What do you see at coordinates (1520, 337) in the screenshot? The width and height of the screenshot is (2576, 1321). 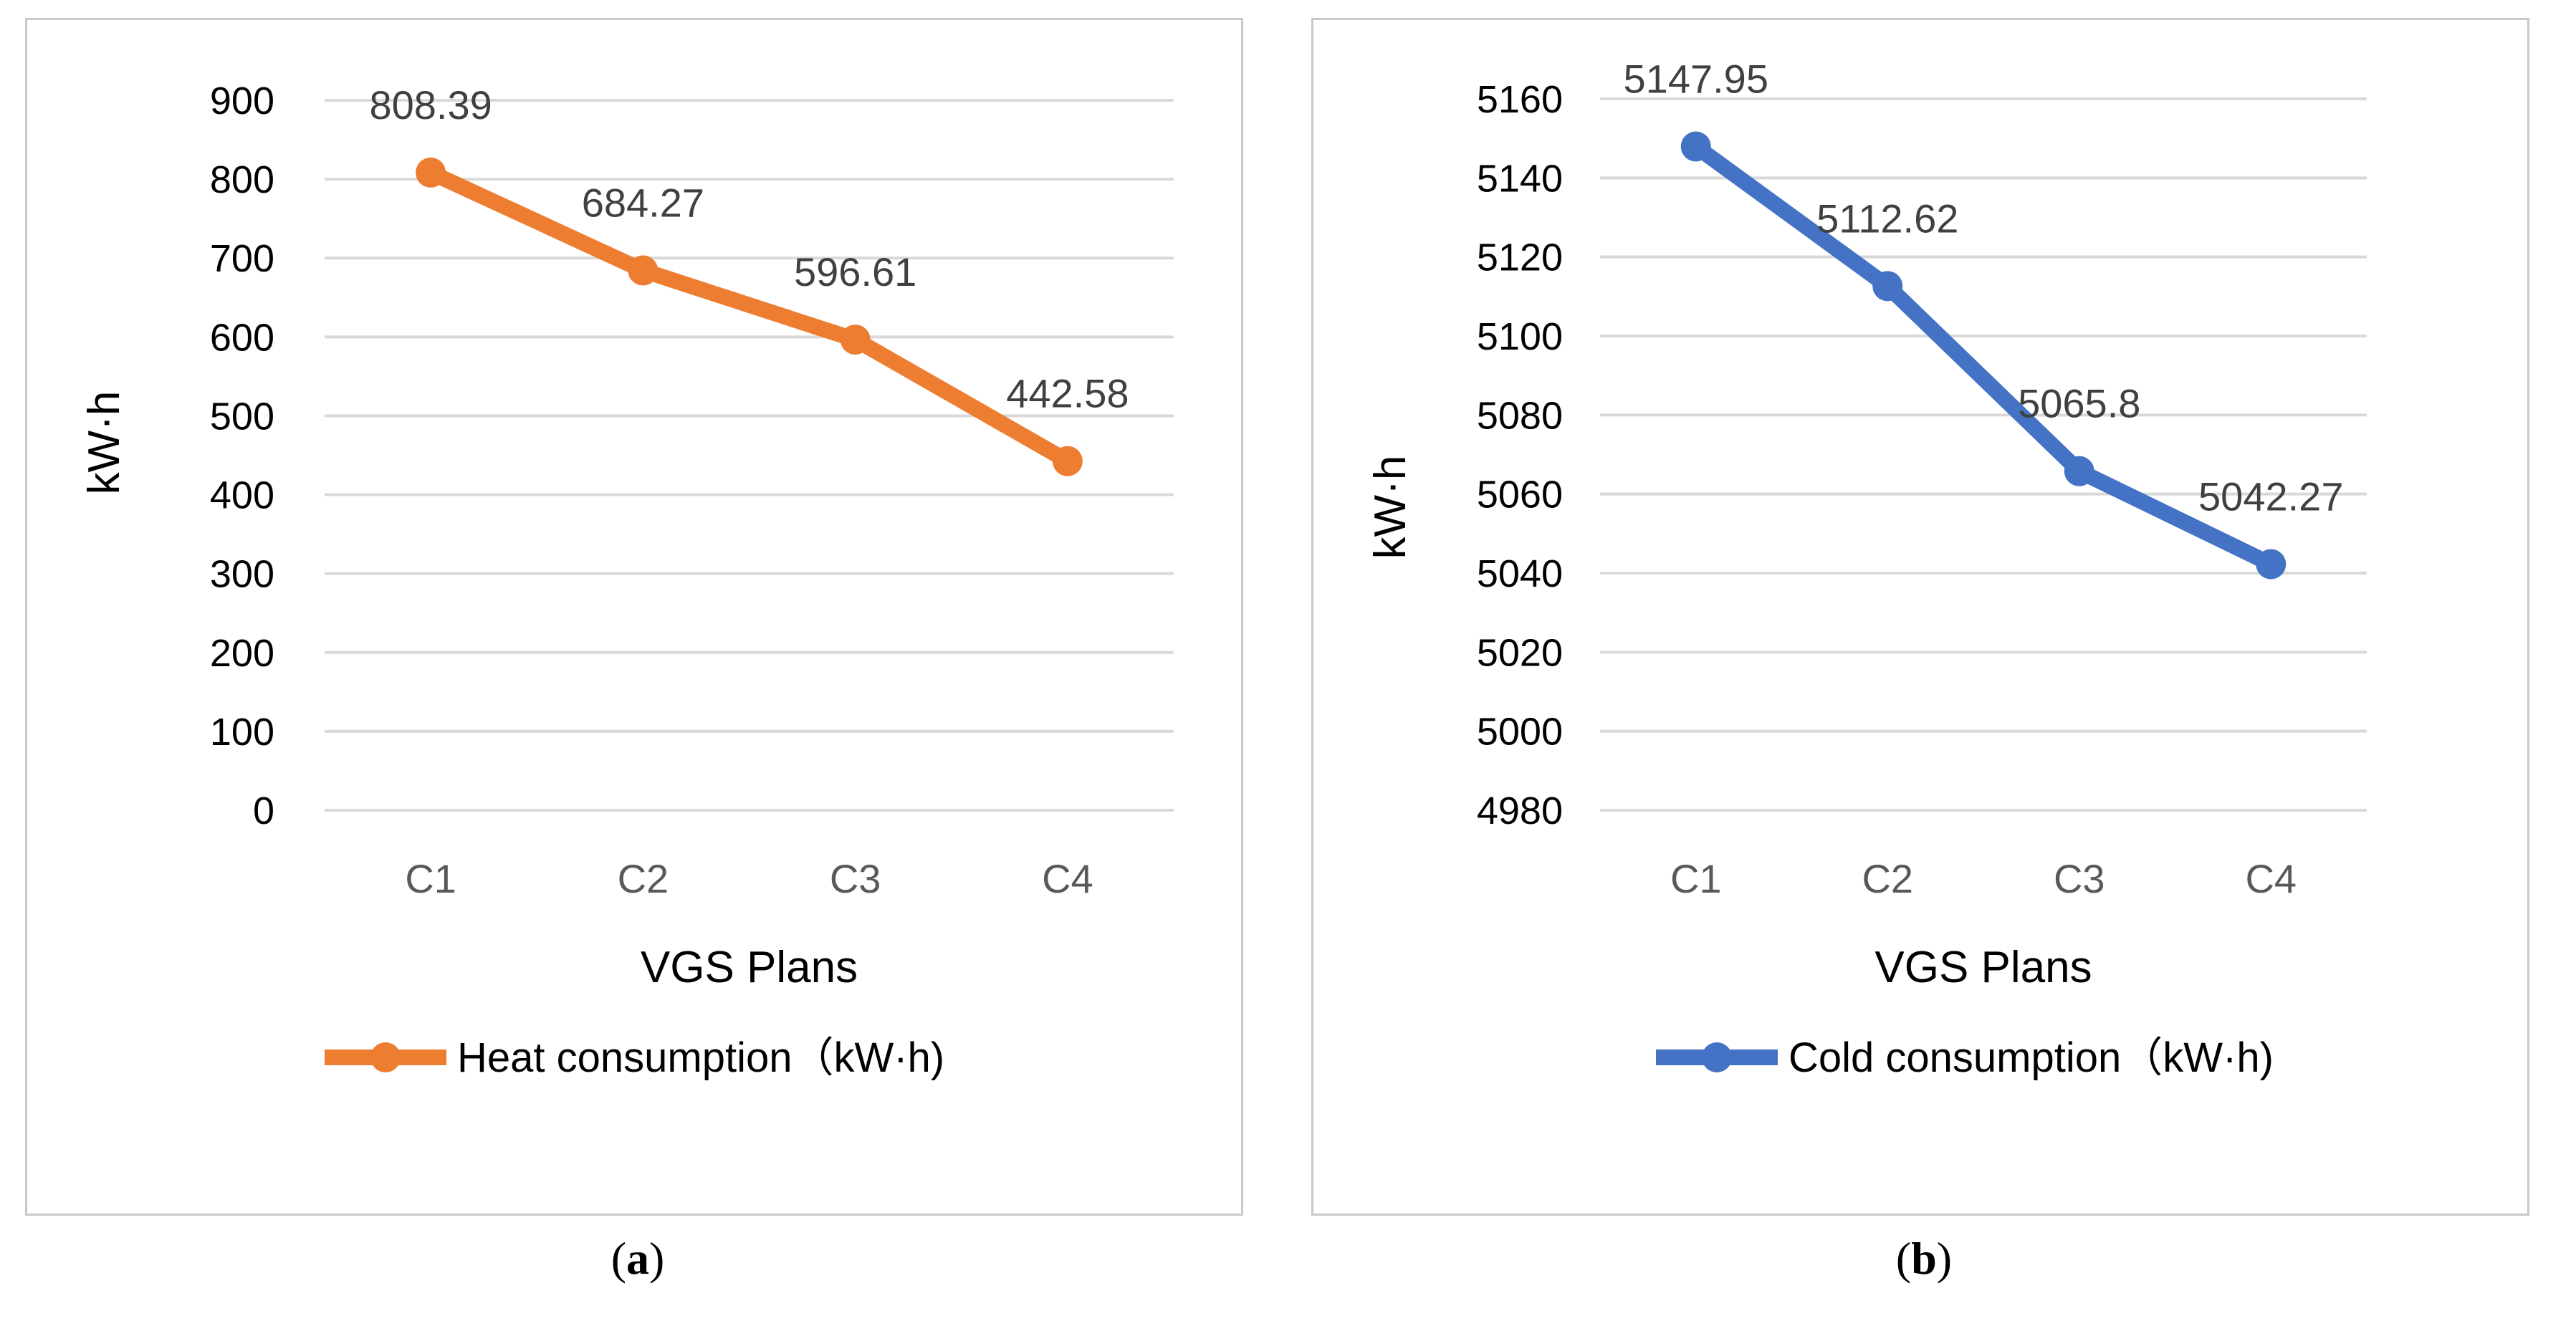 I see `y-tick-label: 5100` at bounding box center [1520, 337].